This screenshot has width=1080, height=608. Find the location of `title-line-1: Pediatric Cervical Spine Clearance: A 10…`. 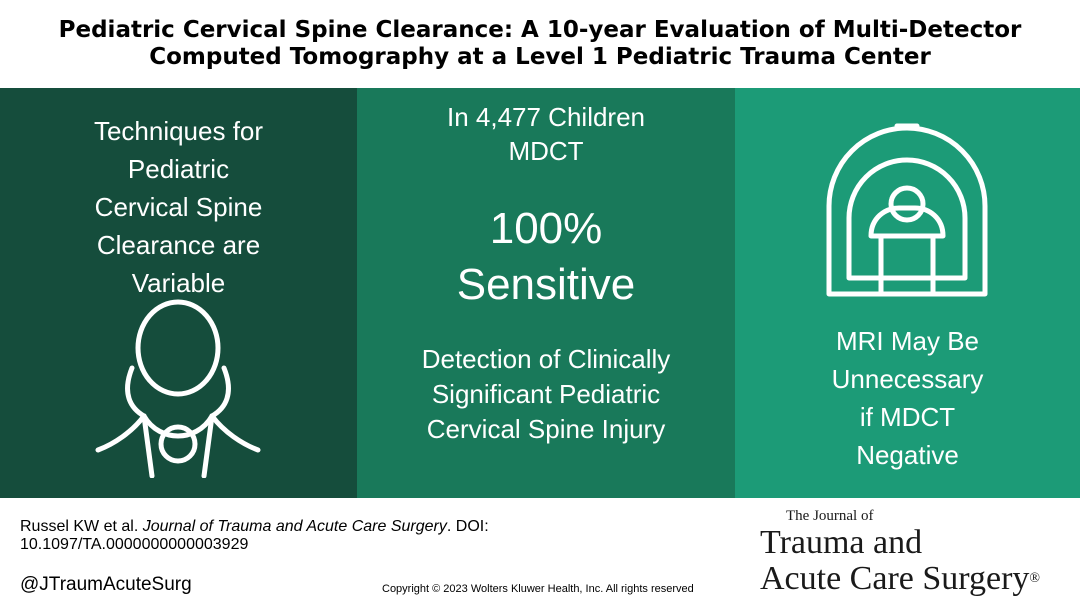

title-line-1: Pediatric Cervical Spine Clearance: A 10… is located at coordinates (540, 30).